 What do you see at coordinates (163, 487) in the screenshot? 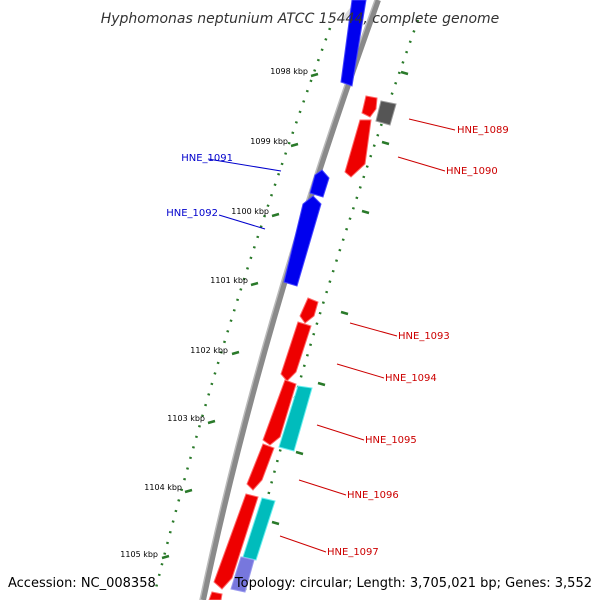
I see `tick-label: 1104 kbp` at bounding box center [163, 487].